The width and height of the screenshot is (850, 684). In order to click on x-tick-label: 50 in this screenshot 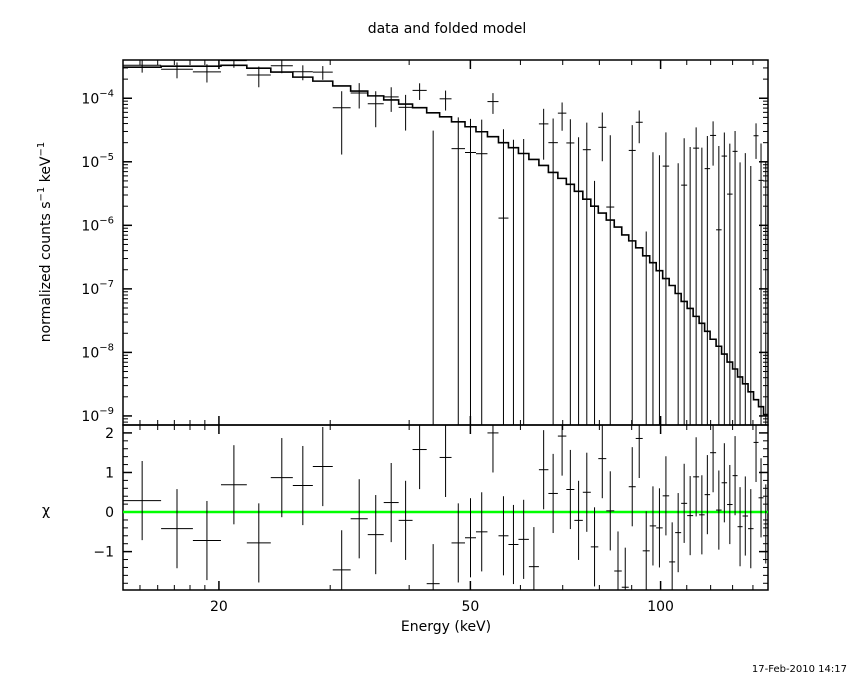, I will do `click(470, 607)`.